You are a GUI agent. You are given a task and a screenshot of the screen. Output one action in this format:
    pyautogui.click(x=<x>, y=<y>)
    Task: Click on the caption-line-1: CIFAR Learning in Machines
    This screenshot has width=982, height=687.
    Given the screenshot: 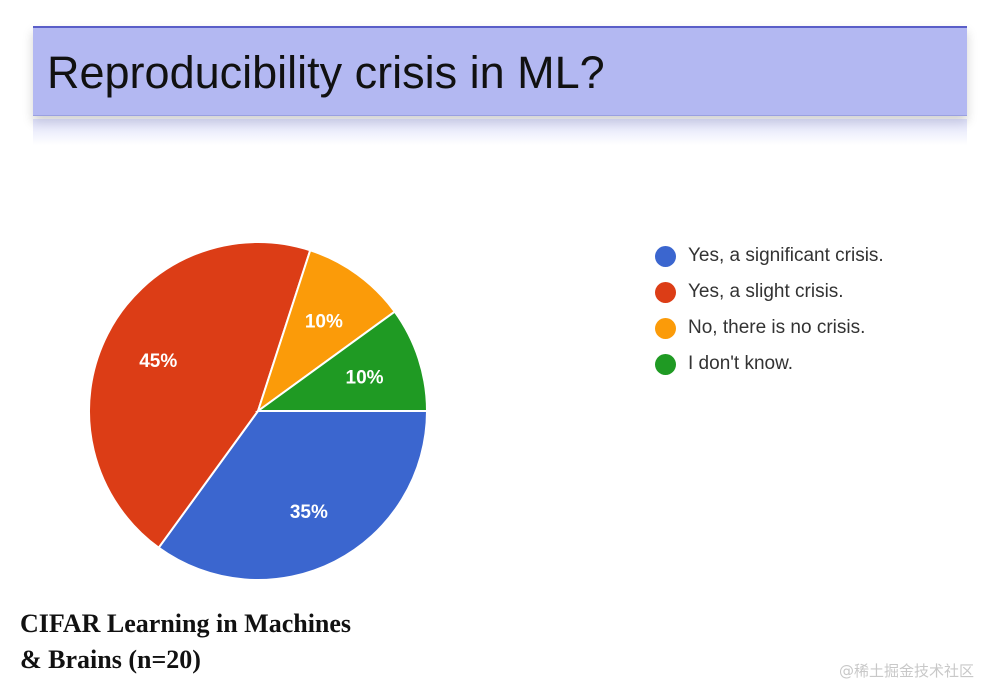 What is the action you would take?
    pyautogui.click(x=186, y=623)
    